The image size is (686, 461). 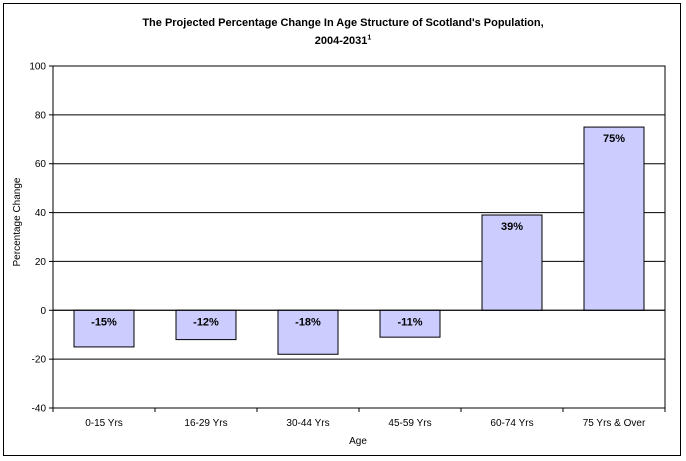 I want to click on bar-data-label: -12%, so click(x=206, y=322).